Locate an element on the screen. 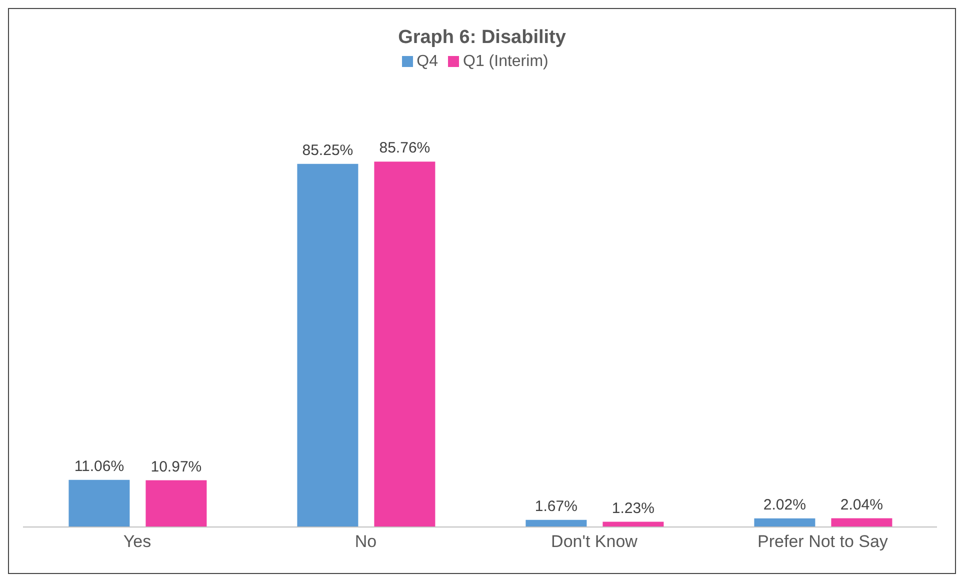  data-label: 11.06% is located at coordinates (99, 466).